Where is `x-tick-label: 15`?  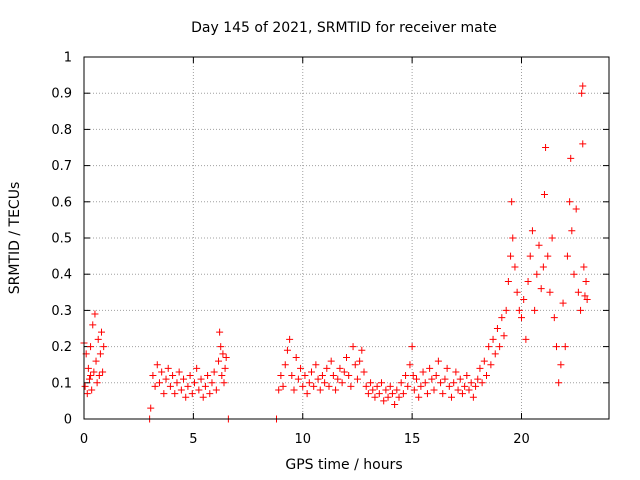
x-tick-label: 15 is located at coordinates (412, 439).